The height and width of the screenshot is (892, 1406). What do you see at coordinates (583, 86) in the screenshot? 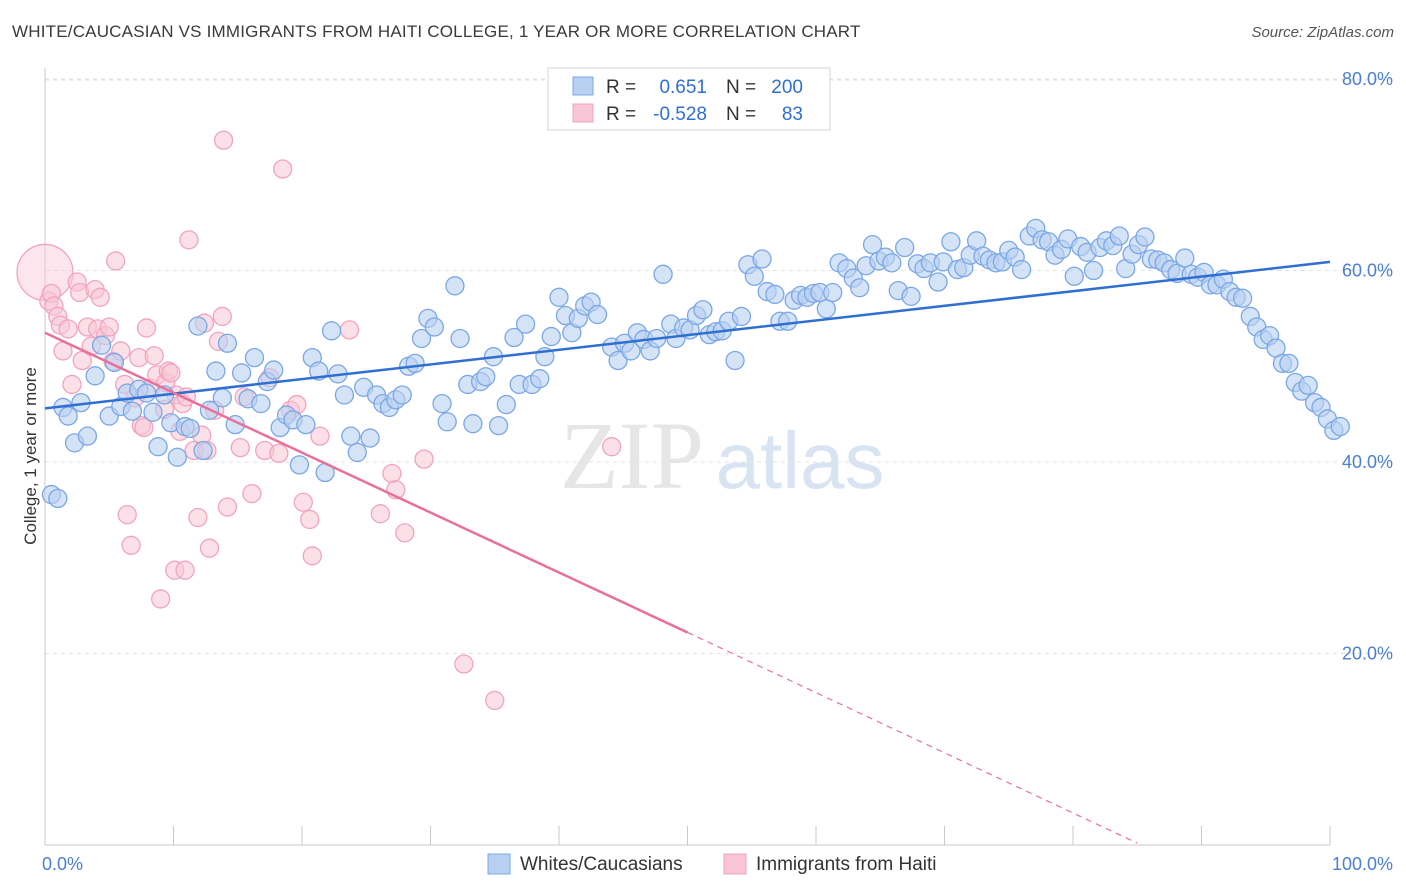
I see `legend-swatch-whites` at bounding box center [583, 86].